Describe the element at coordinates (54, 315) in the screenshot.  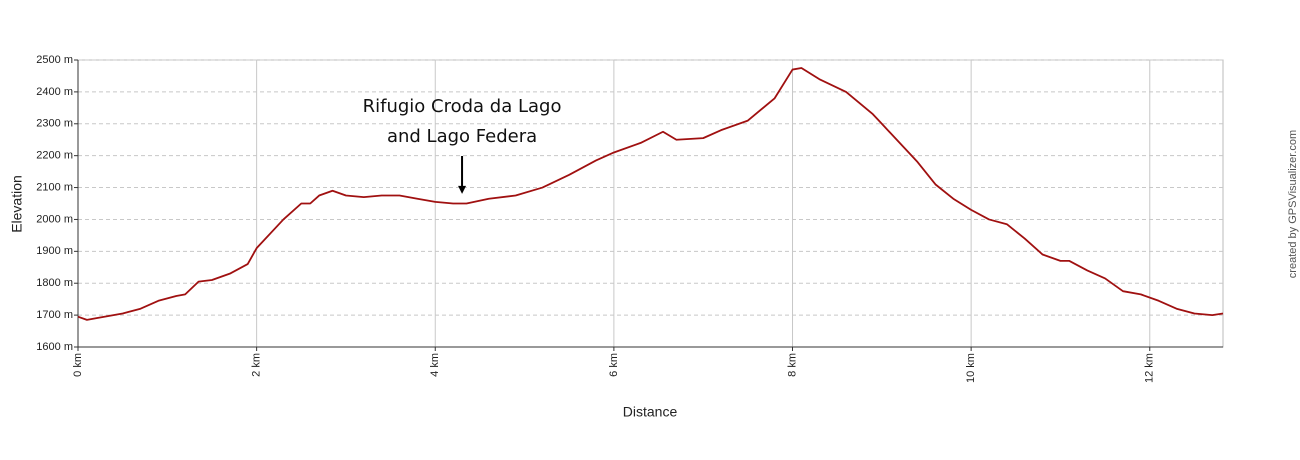
I see `y-tick-label: 1700 m` at that location.